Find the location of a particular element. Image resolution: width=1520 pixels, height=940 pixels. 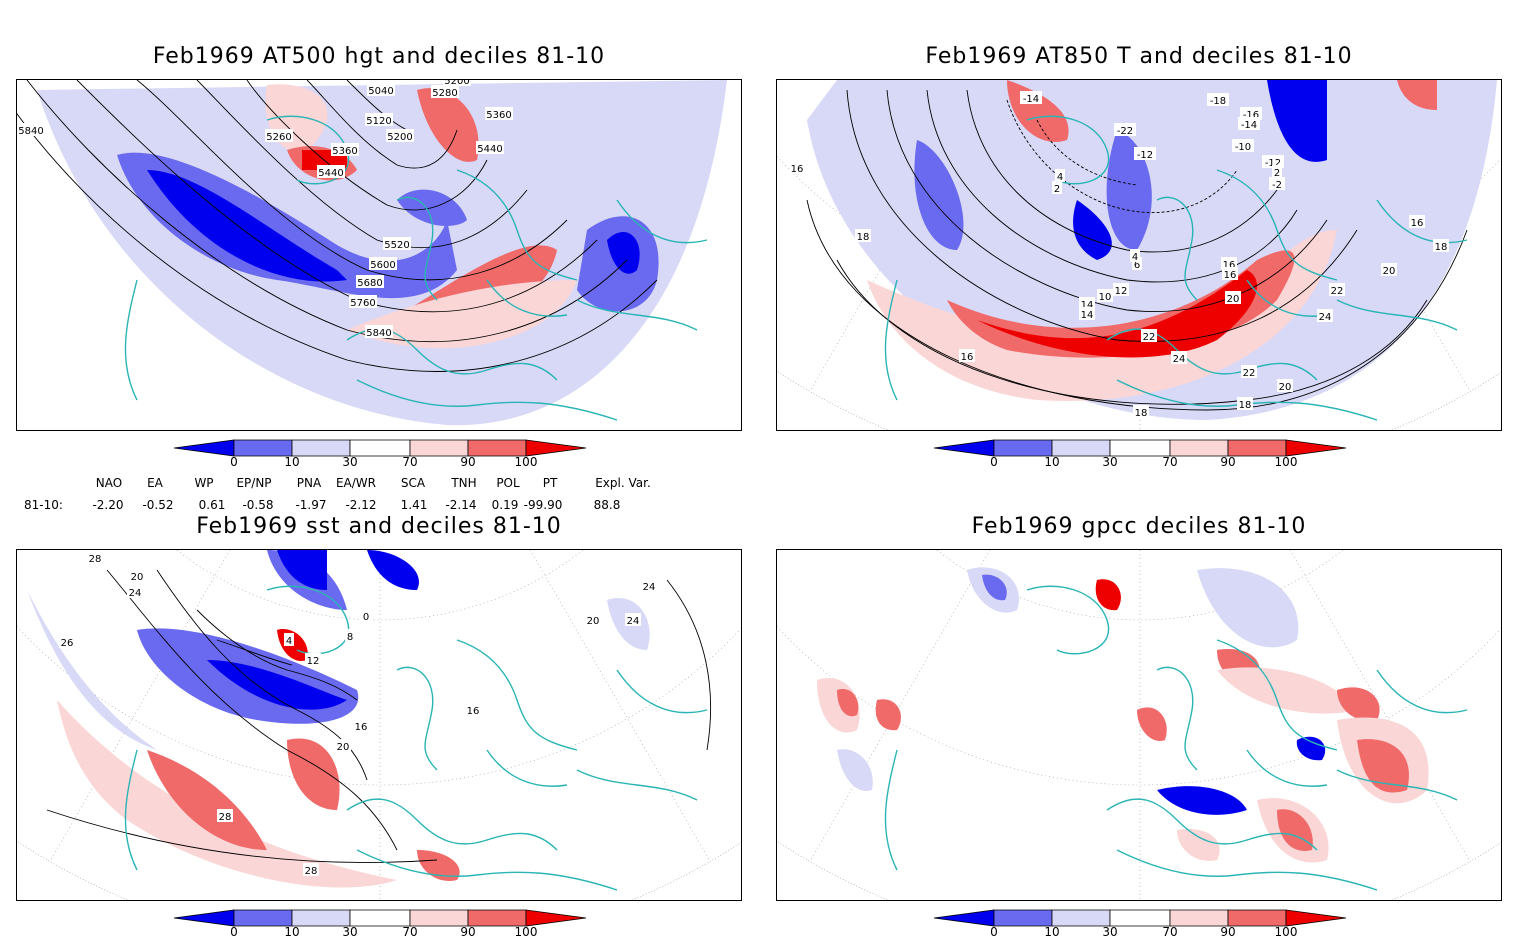

contour-label: 22 is located at coordinates (1249, 373).